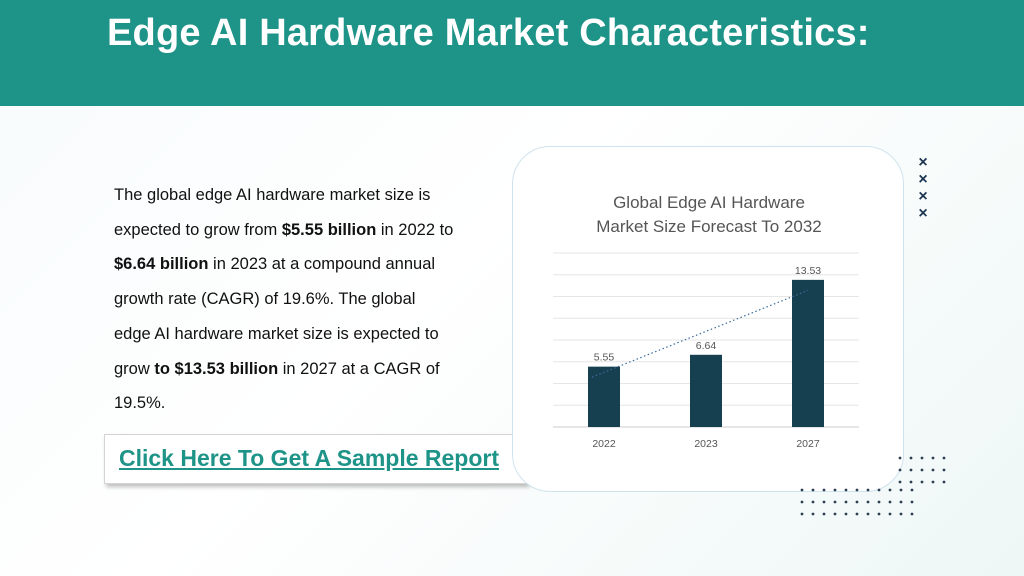  Describe the element at coordinates (808, 353) in the screenshot. I see `bar-2027` at that location.